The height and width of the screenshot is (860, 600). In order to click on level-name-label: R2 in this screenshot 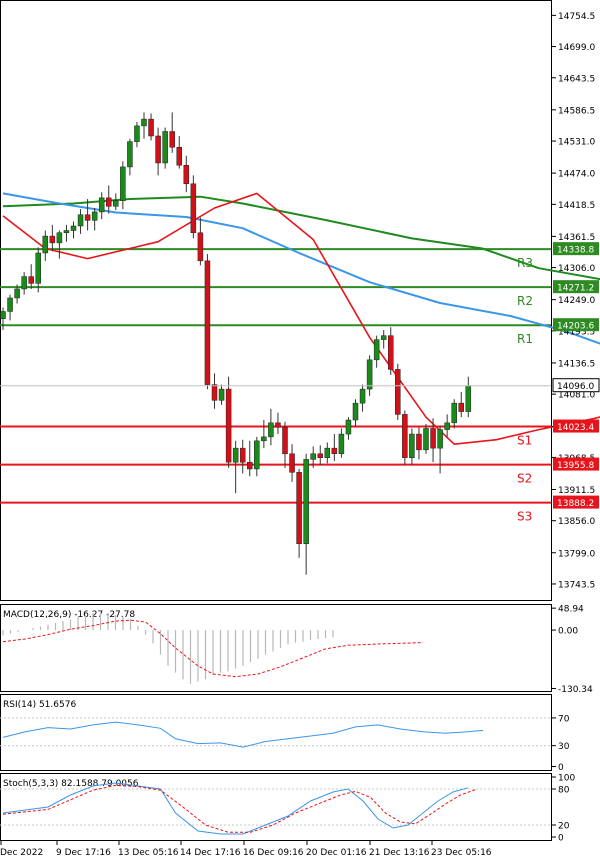, I will do `click(525, 301)`.